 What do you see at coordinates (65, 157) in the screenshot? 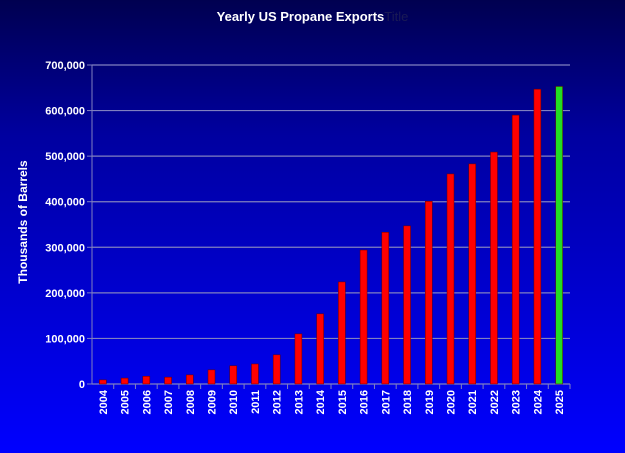
I see `y-tick-label: 500,000` at bounding box center [65, 157].